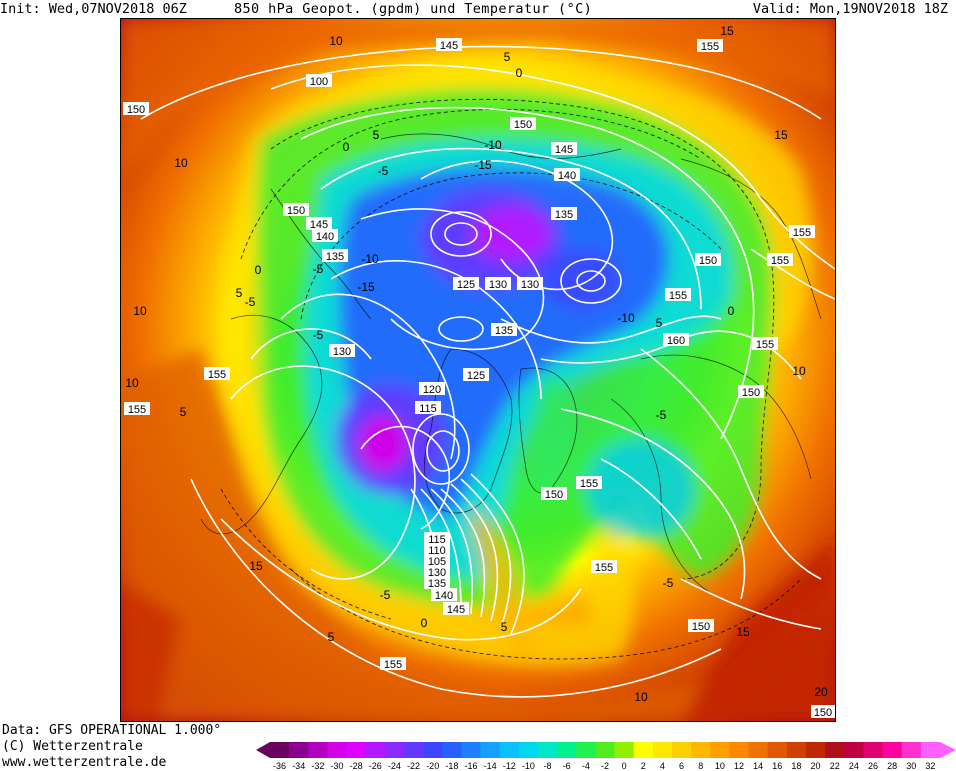 The height and width of the screenshot is (771, 956). I want to click on legend-tick-label: -34, so click(298, 765).